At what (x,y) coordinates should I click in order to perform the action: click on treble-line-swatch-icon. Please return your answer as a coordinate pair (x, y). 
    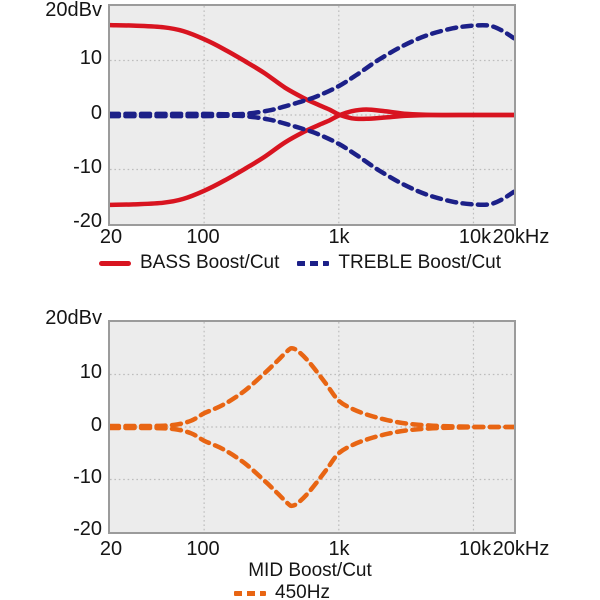
    Looking at the image, I should click on (313, 263).